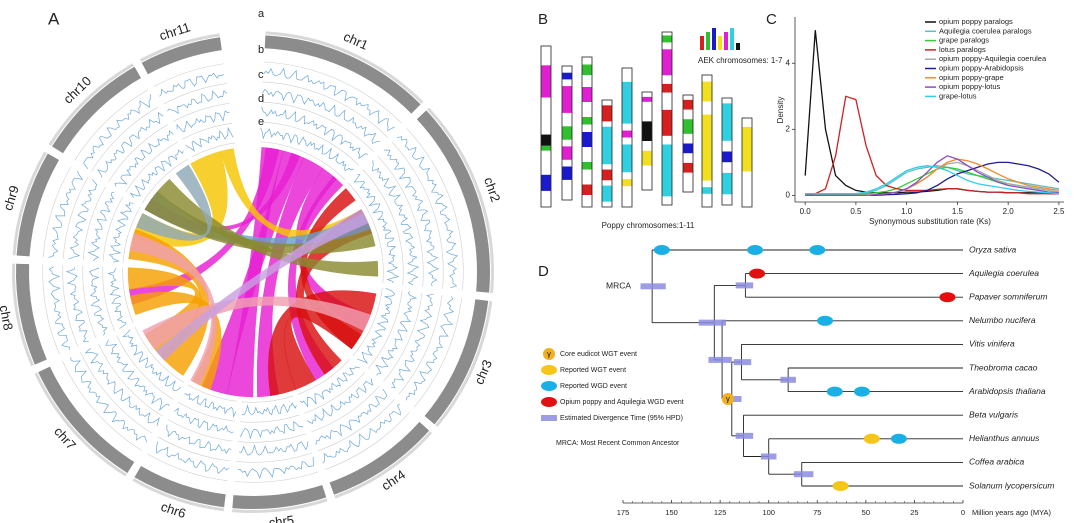 The height and width of the screenshot is (523, 1080). I want to click on tree-branches, so click(807, 368).